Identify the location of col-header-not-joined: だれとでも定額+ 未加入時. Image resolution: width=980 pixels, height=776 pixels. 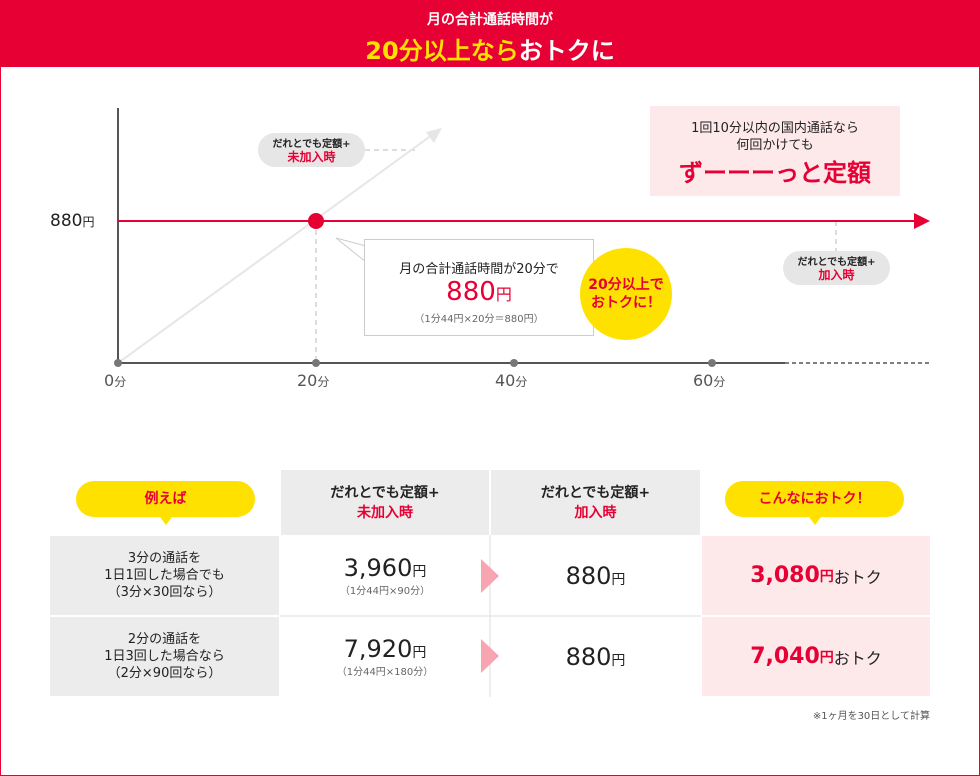
(385, 502).